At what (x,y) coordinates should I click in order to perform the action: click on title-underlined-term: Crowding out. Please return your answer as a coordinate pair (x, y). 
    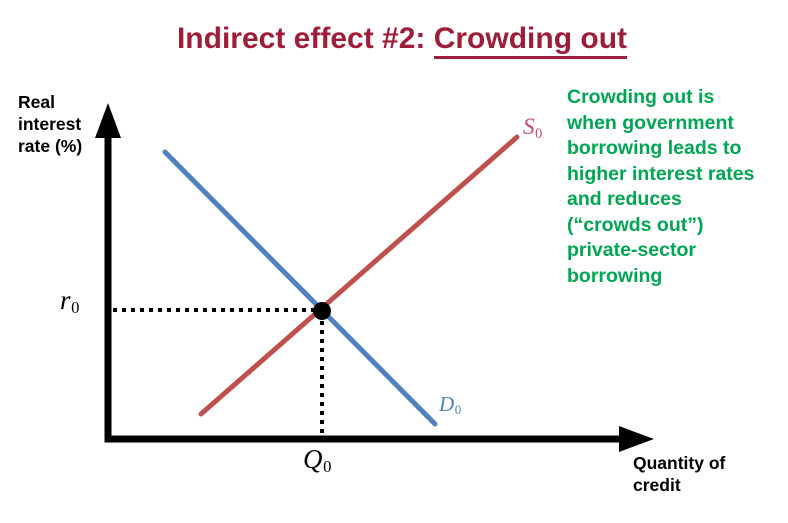
    Looking at the image, I should click on (530, 40).